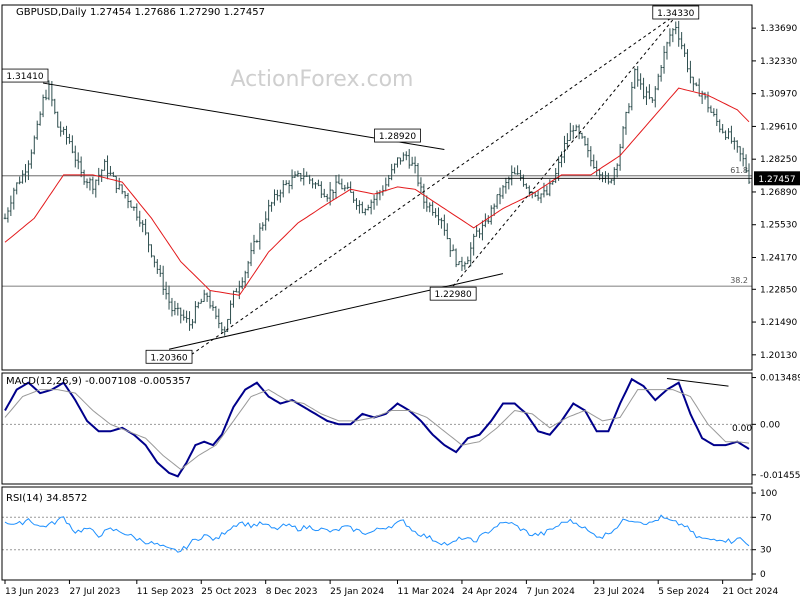  I want to click on price-annotation: 1.20360, so click(169, 356).